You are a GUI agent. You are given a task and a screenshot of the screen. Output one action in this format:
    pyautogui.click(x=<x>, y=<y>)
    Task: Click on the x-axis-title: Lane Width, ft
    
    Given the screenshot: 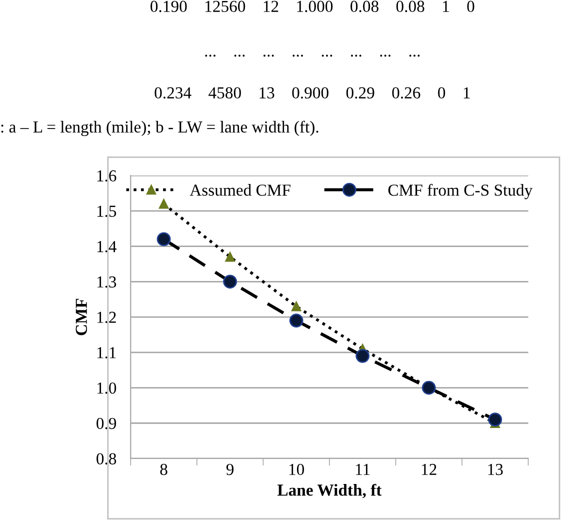 What is the action you would take?
    pyautogui.click(x=329, y=491)
    